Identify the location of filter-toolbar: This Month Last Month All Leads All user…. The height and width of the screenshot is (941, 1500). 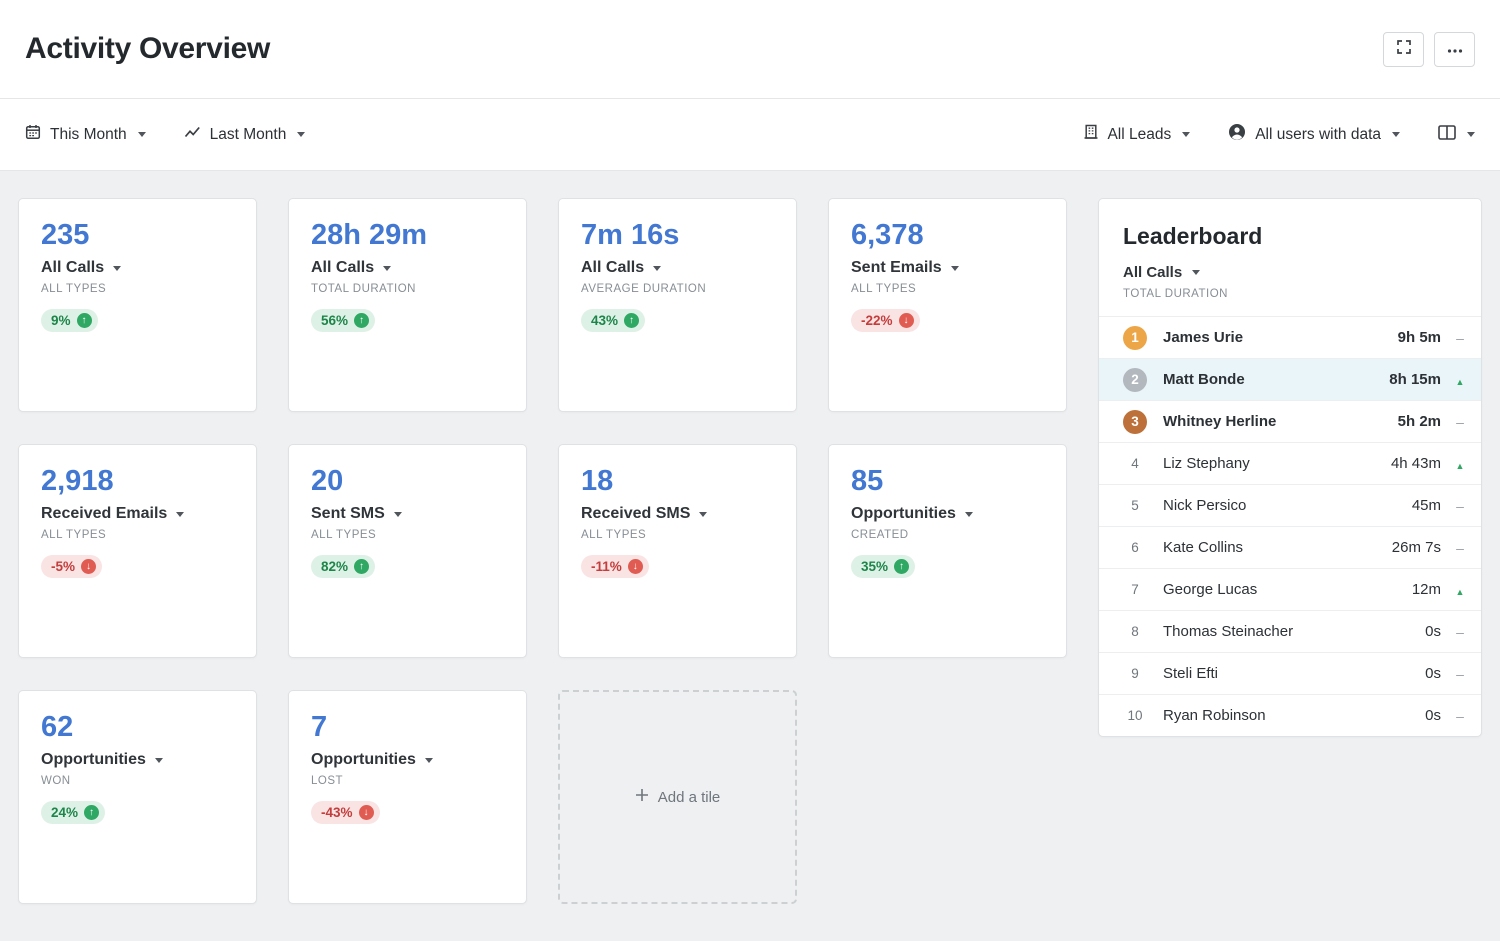
(750, 135).